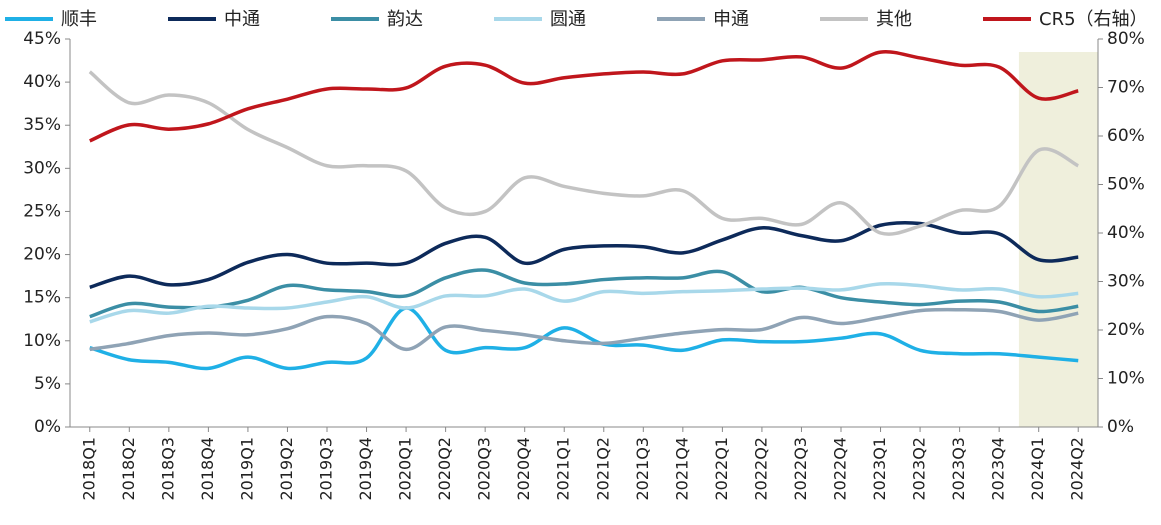  What do you see at coordinates (42, 39) in the screenshot?
I see `y-tick-label: 45%` at bounding box center [42, 39].